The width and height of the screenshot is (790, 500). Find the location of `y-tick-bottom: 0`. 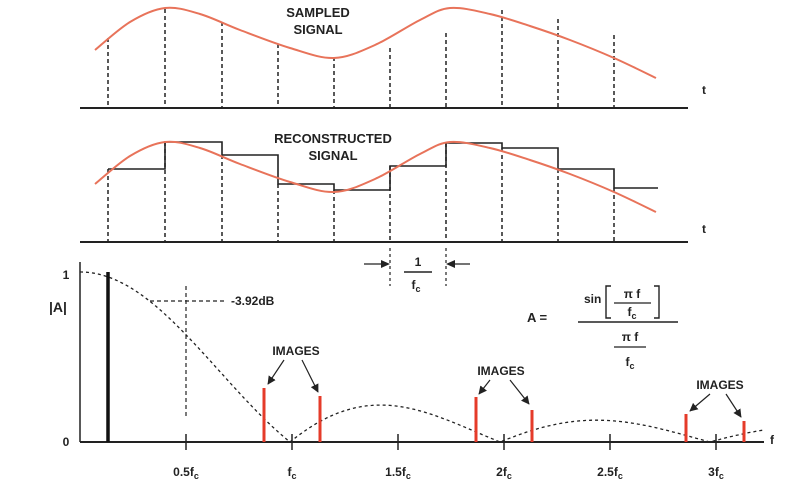

y-tick-bottom: 0 is located at coordinates (66, 442).